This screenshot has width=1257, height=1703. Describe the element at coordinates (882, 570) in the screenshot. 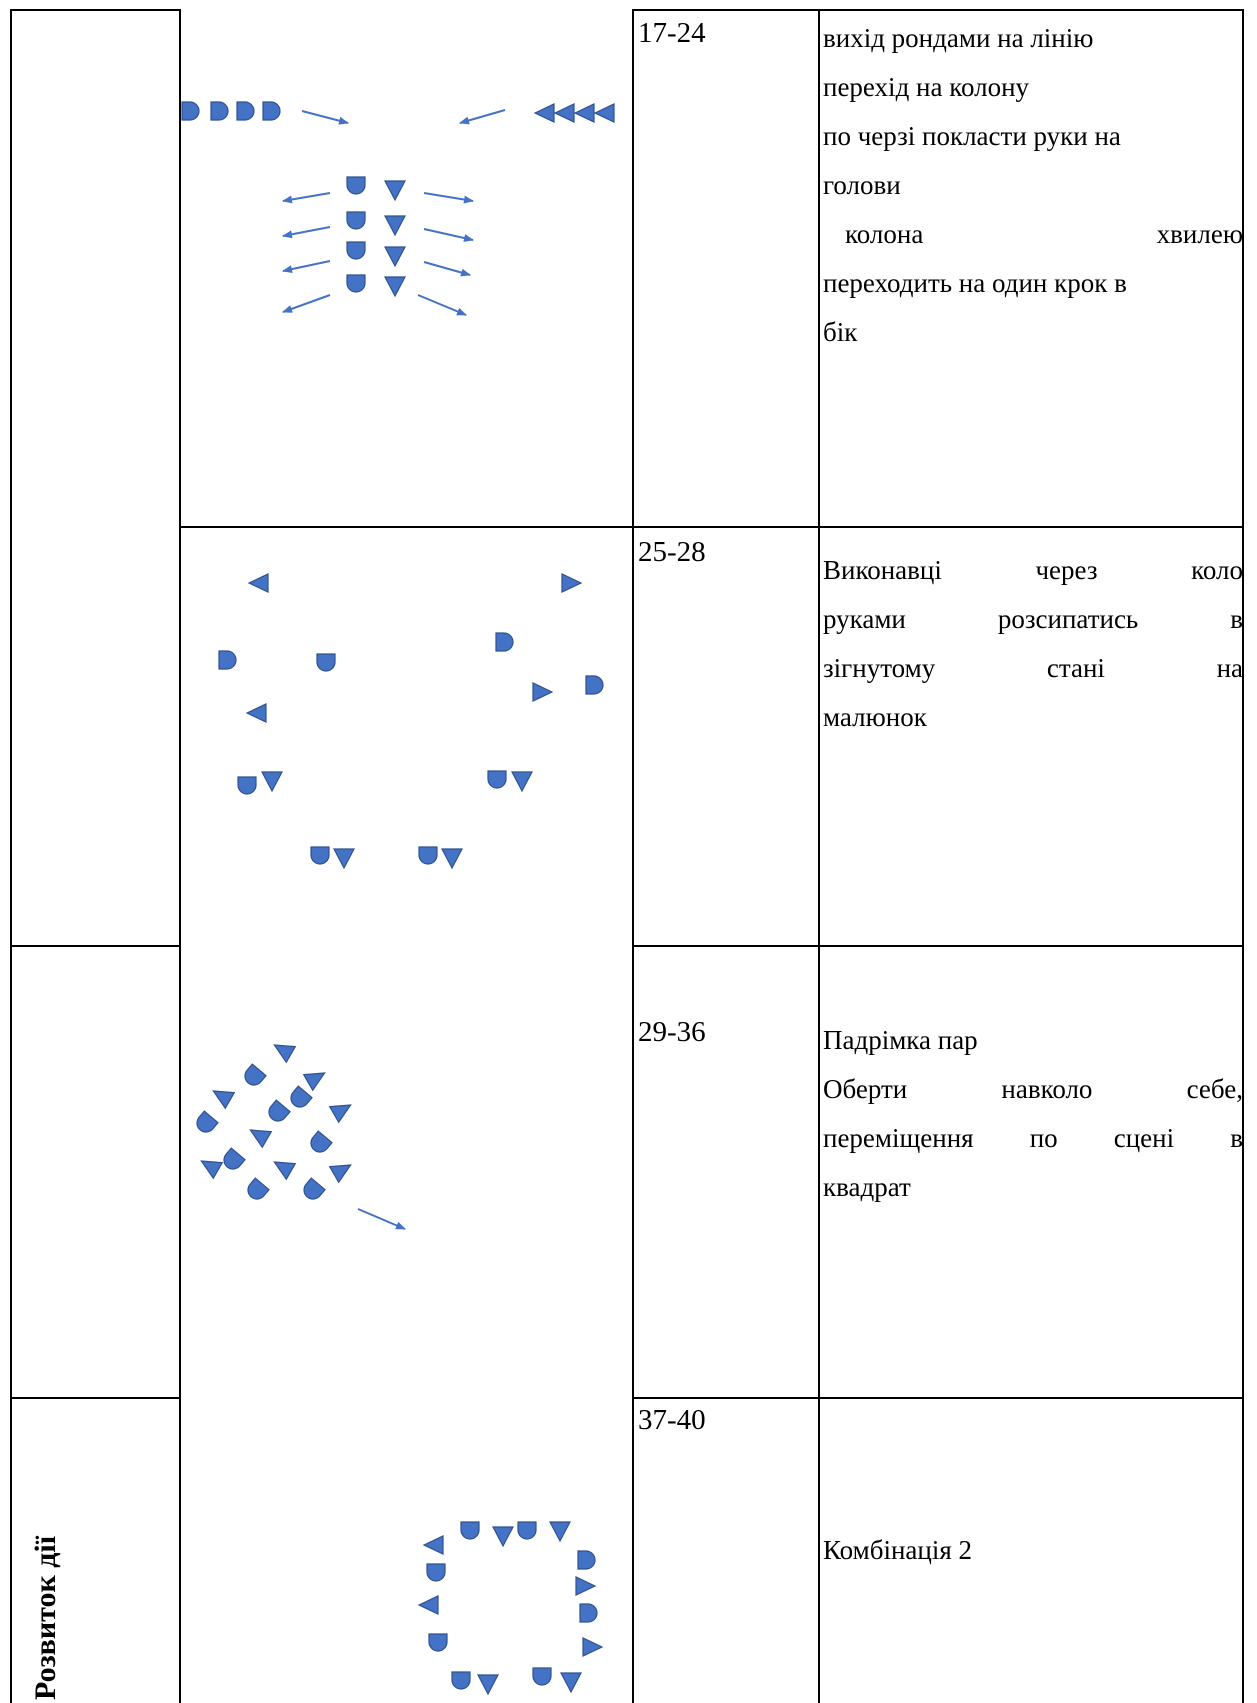

I see `description-word: Виконавці` at that location.